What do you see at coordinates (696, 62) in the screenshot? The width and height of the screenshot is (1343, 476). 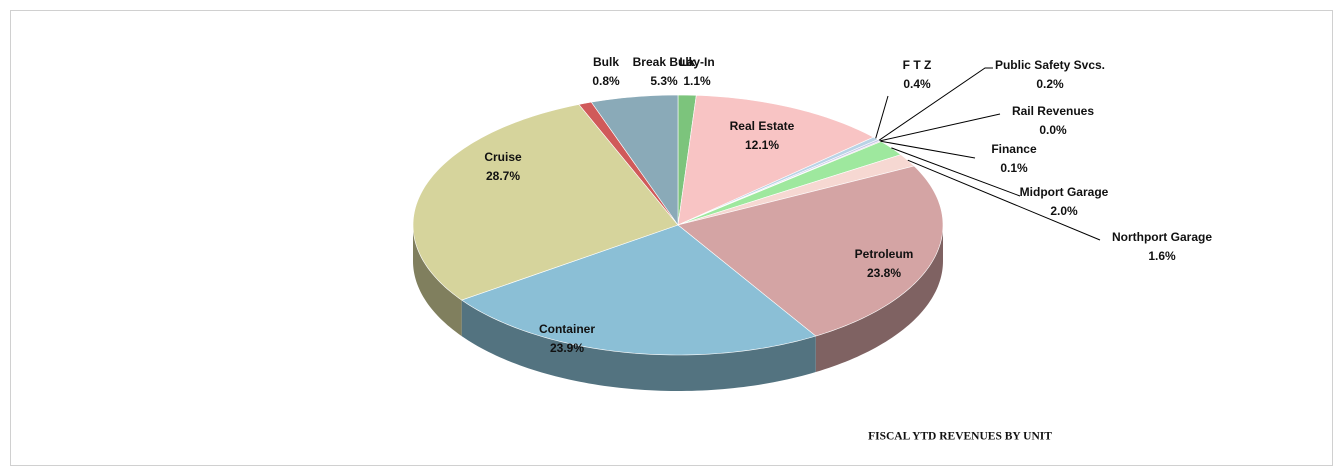 I see `slice-label: Lay-In` at bounding box center [696, 62].